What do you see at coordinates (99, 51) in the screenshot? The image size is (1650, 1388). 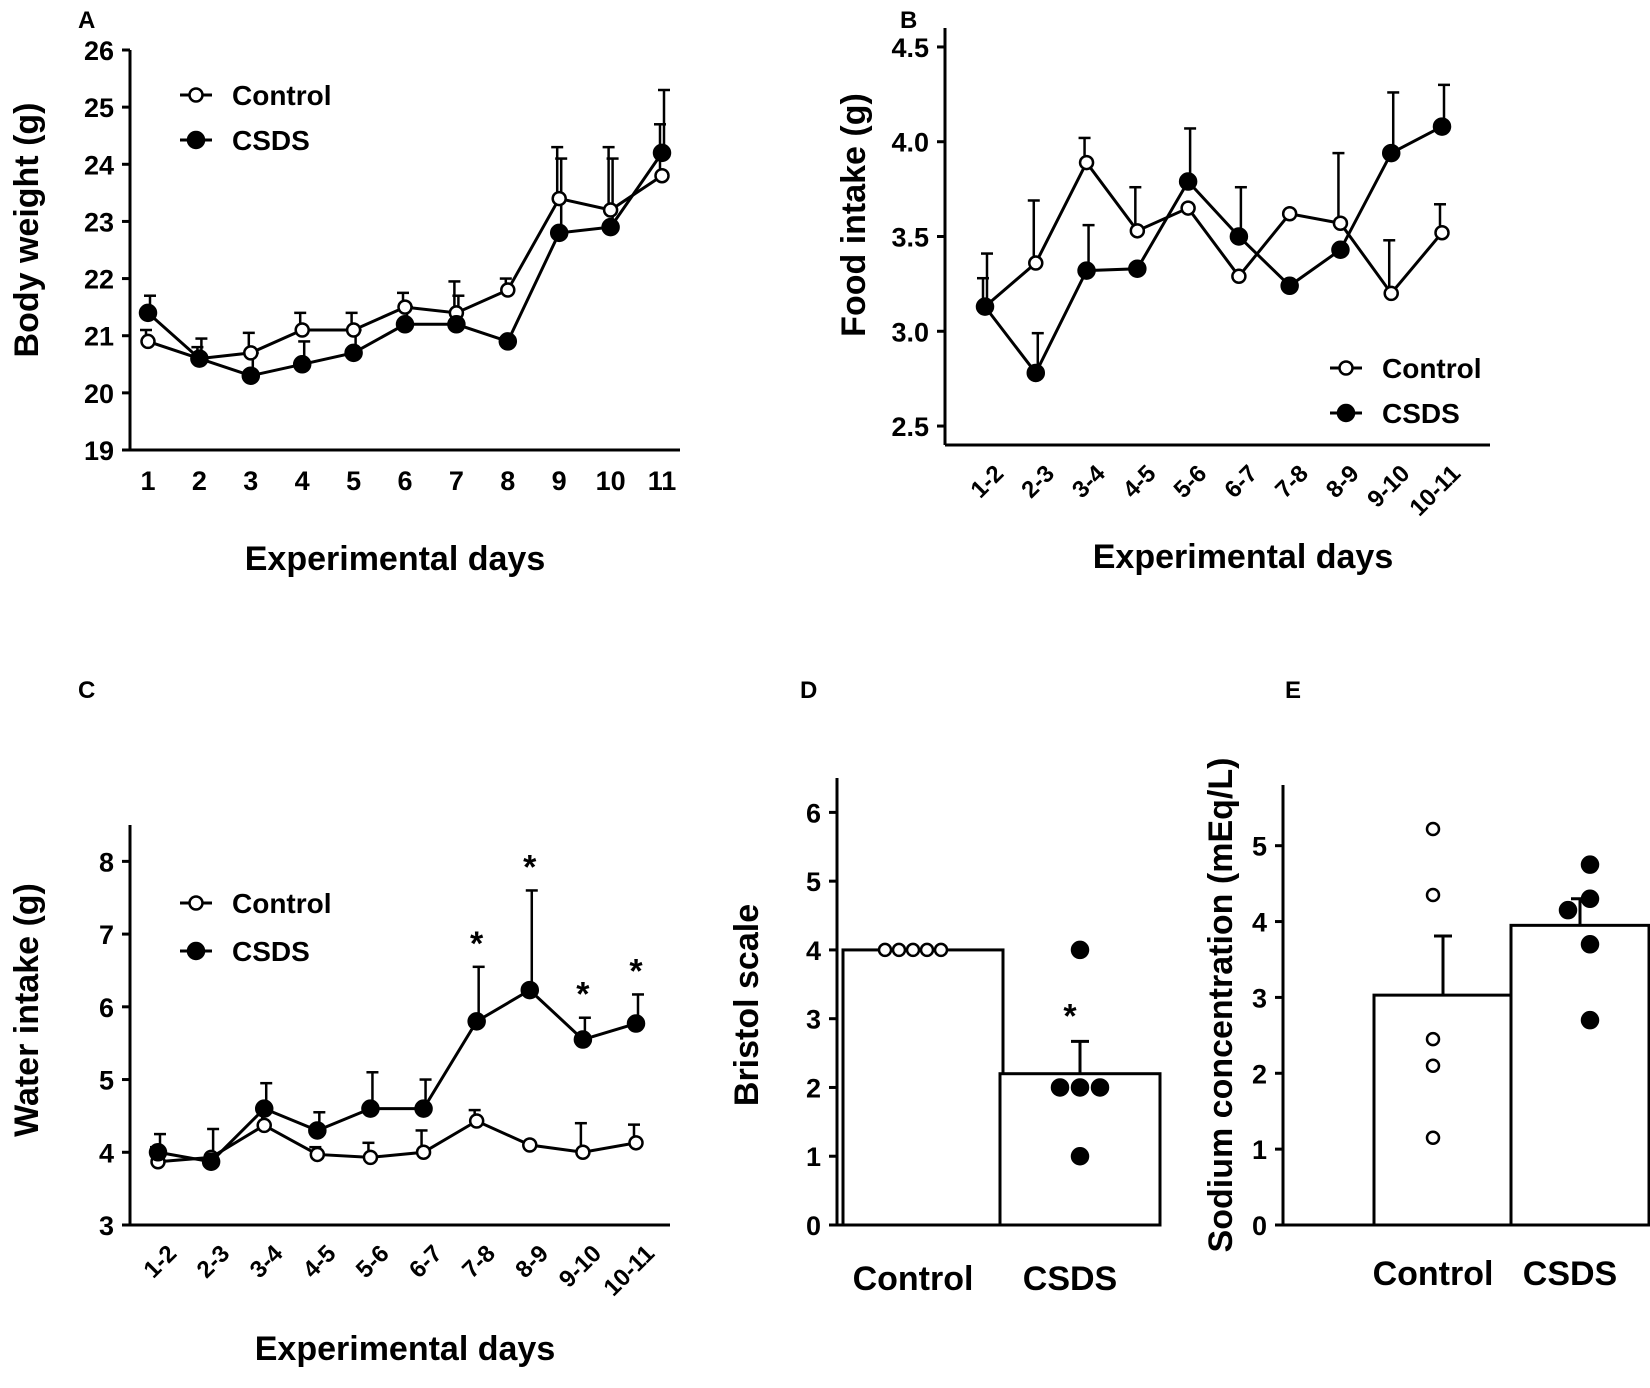 I see `y-tick-label: 26` at bounding box center [99, 51].